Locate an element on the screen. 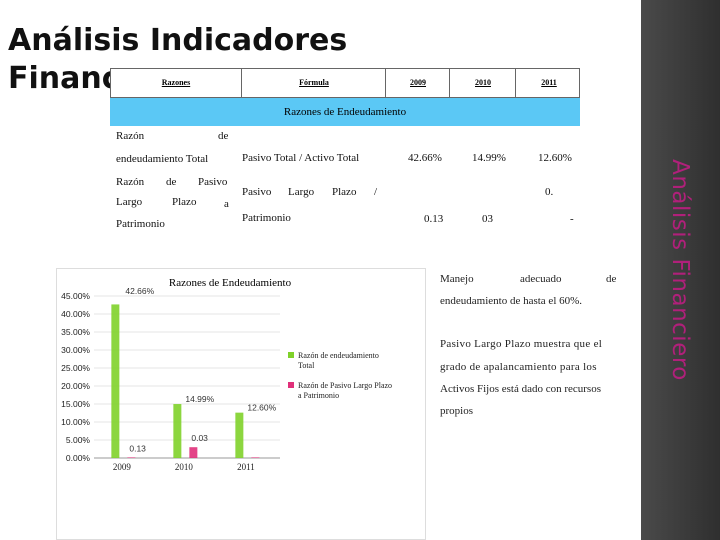 The height and width of the screenshot is (540, 720). note-1-c: de is located at coordinates (611, 279).